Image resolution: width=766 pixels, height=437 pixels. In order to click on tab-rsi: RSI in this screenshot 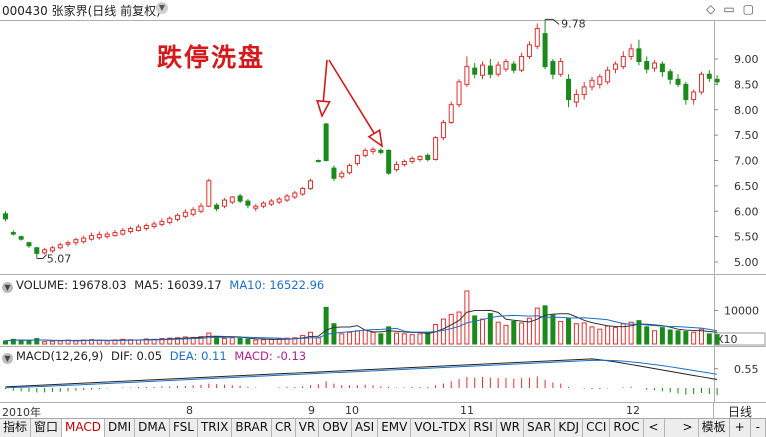, I will do `click(483, 428)`.